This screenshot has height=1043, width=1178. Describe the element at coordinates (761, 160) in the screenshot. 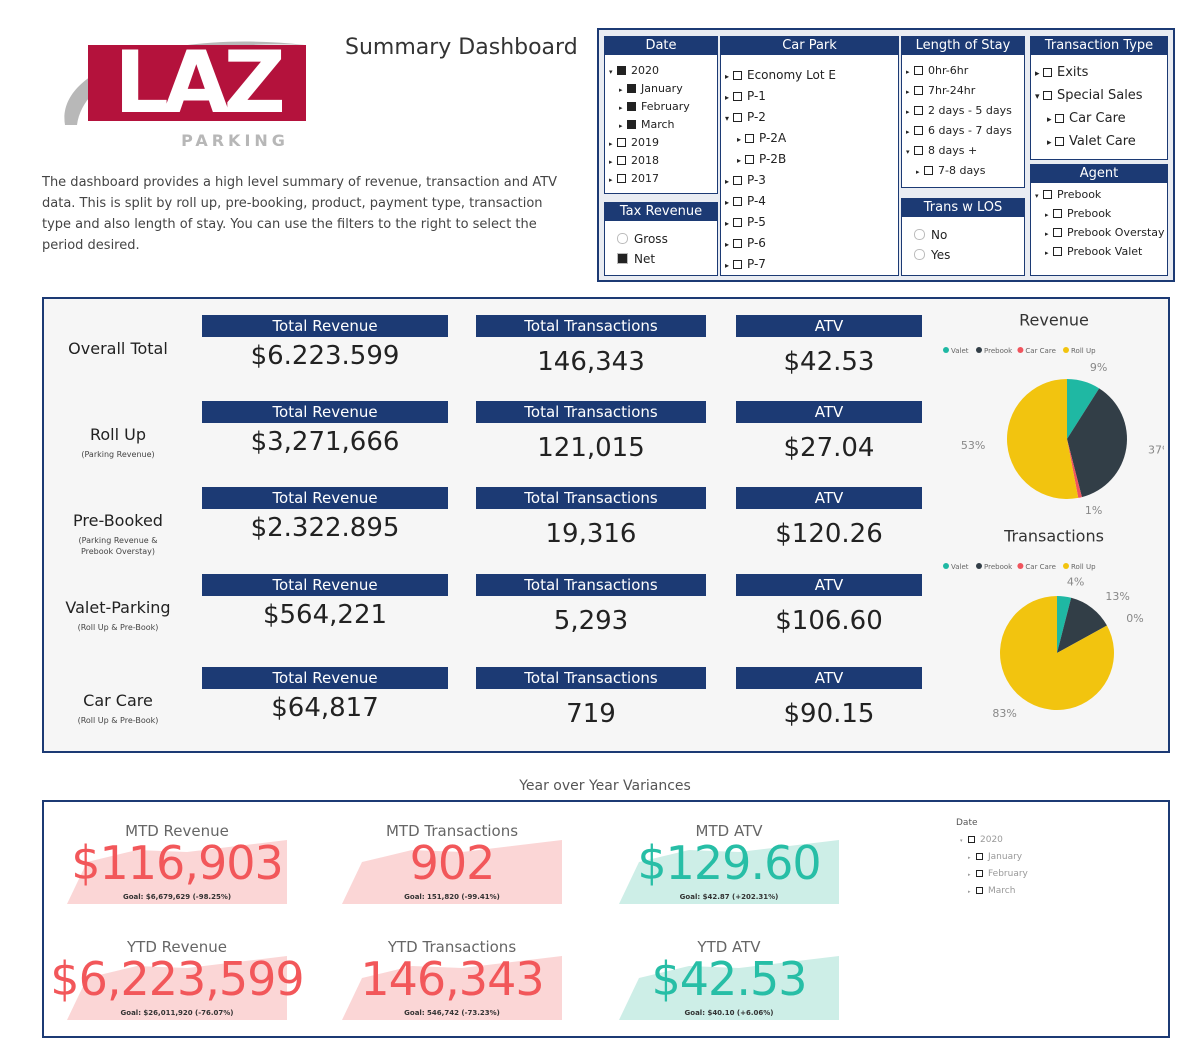

I see `slicer-item: ▸ P-2B` at that location.